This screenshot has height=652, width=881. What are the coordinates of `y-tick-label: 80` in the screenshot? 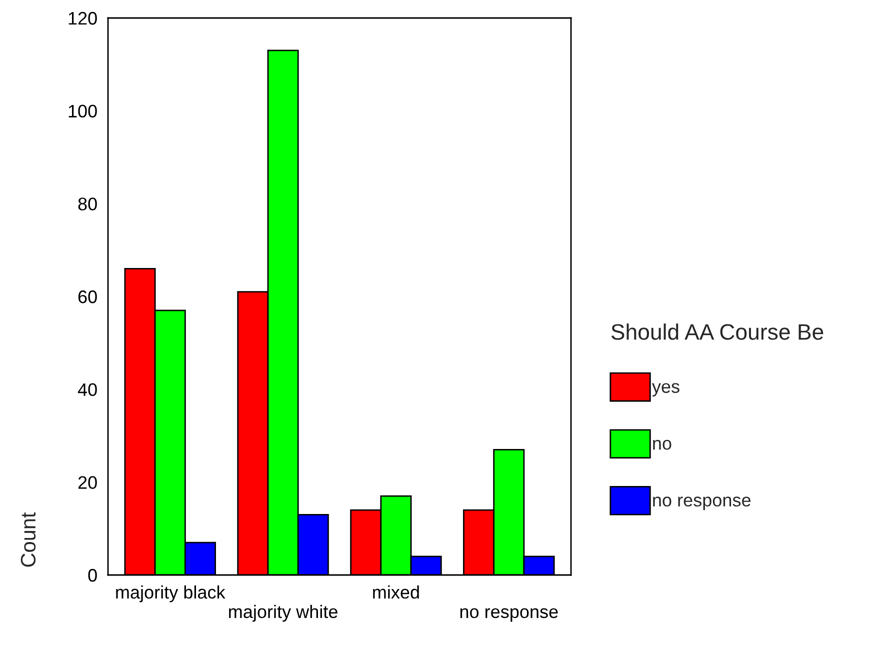 It's located at (87, 204).